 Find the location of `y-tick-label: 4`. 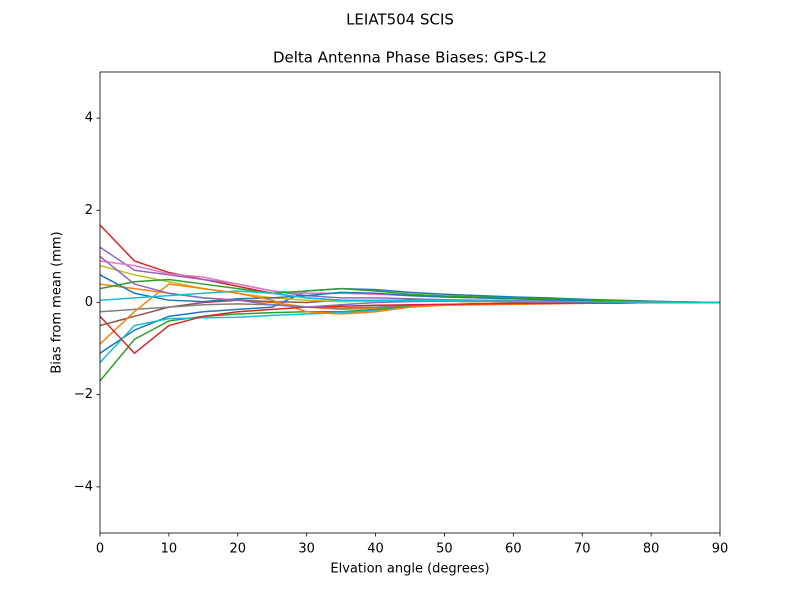

y-tick-label: 4 is located at coordinates (89, 118).